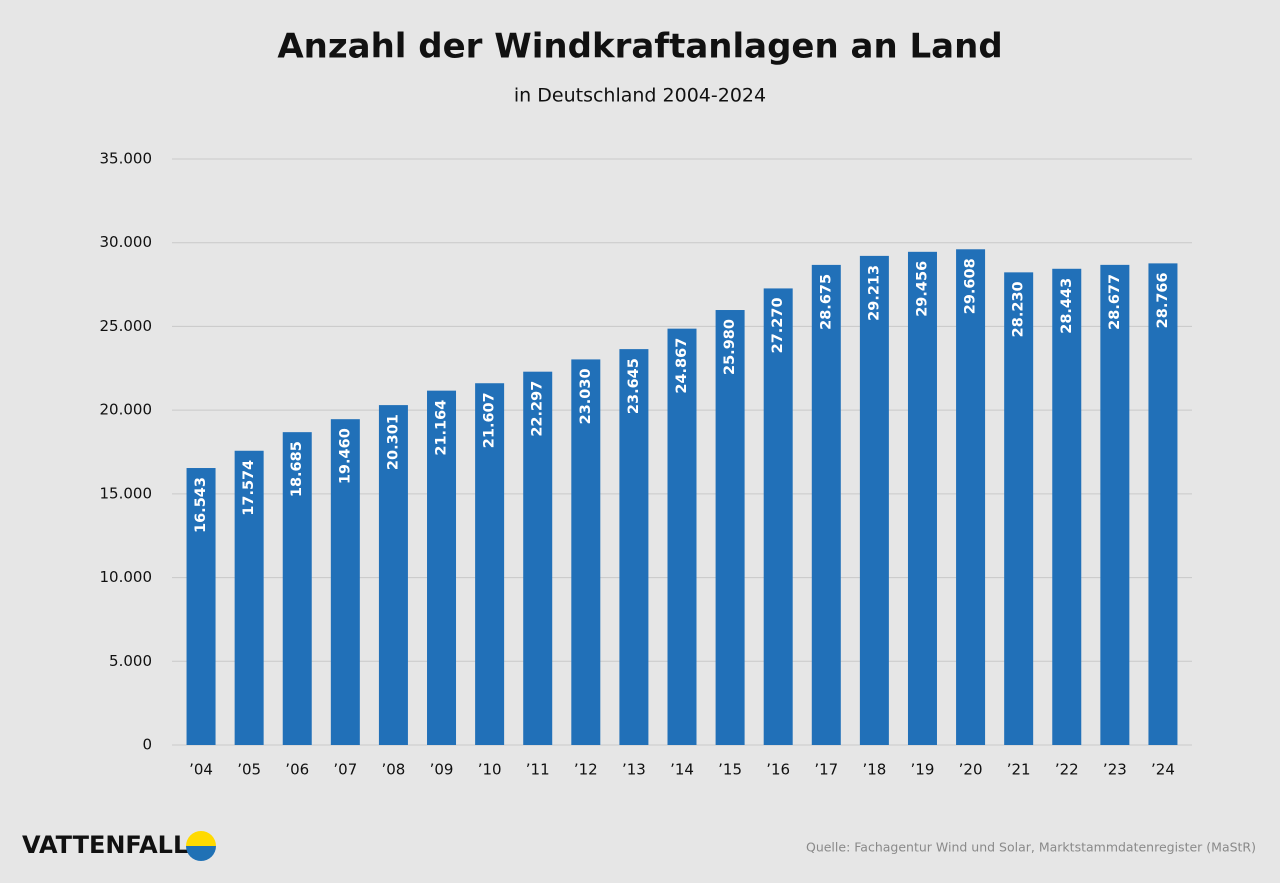 This screenshot has height=883, width=1280. Describe the element at coordinates (345, 456) in the screenshot. I see `value-label: 19.460` at that location.